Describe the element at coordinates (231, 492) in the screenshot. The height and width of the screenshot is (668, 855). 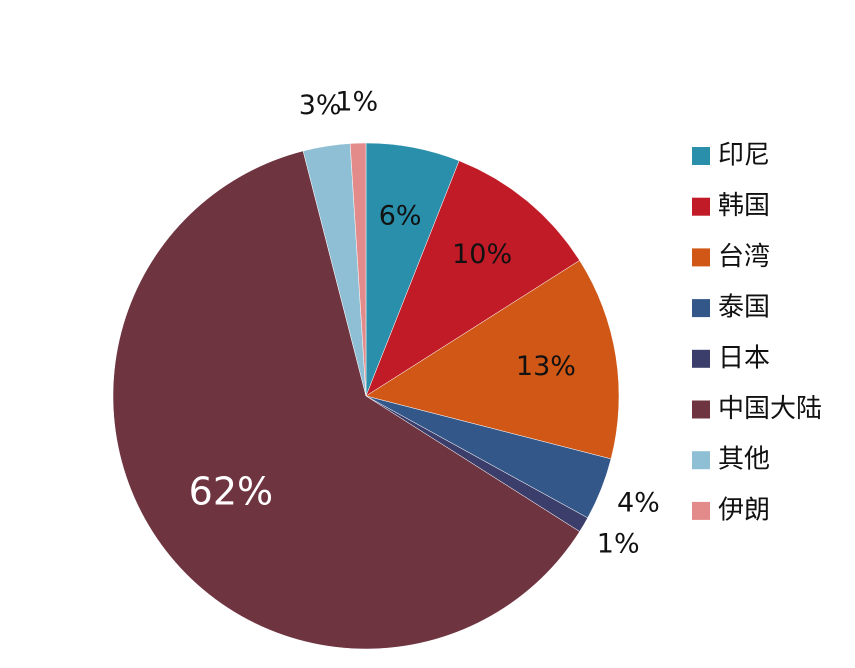
I see `data-label: 62%` at that location.